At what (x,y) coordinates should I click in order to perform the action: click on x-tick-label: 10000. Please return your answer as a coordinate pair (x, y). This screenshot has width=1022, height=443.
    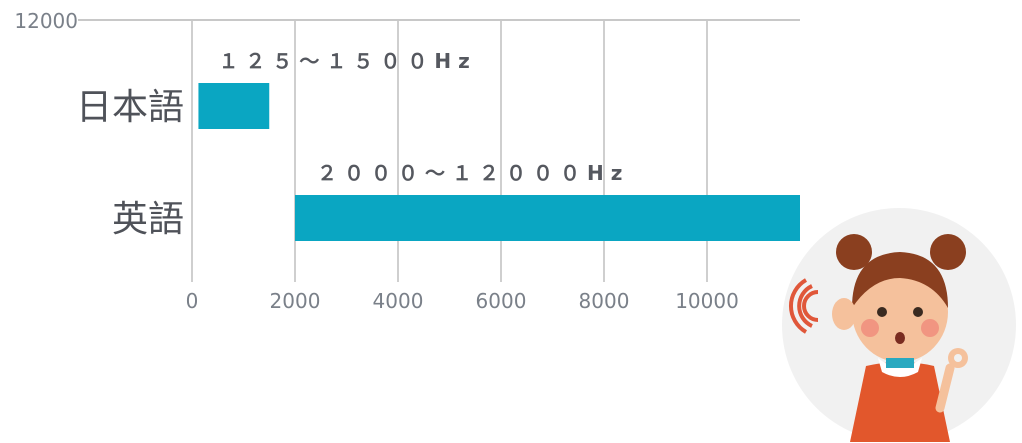
    Looking at the image, I should click on (707, 301).